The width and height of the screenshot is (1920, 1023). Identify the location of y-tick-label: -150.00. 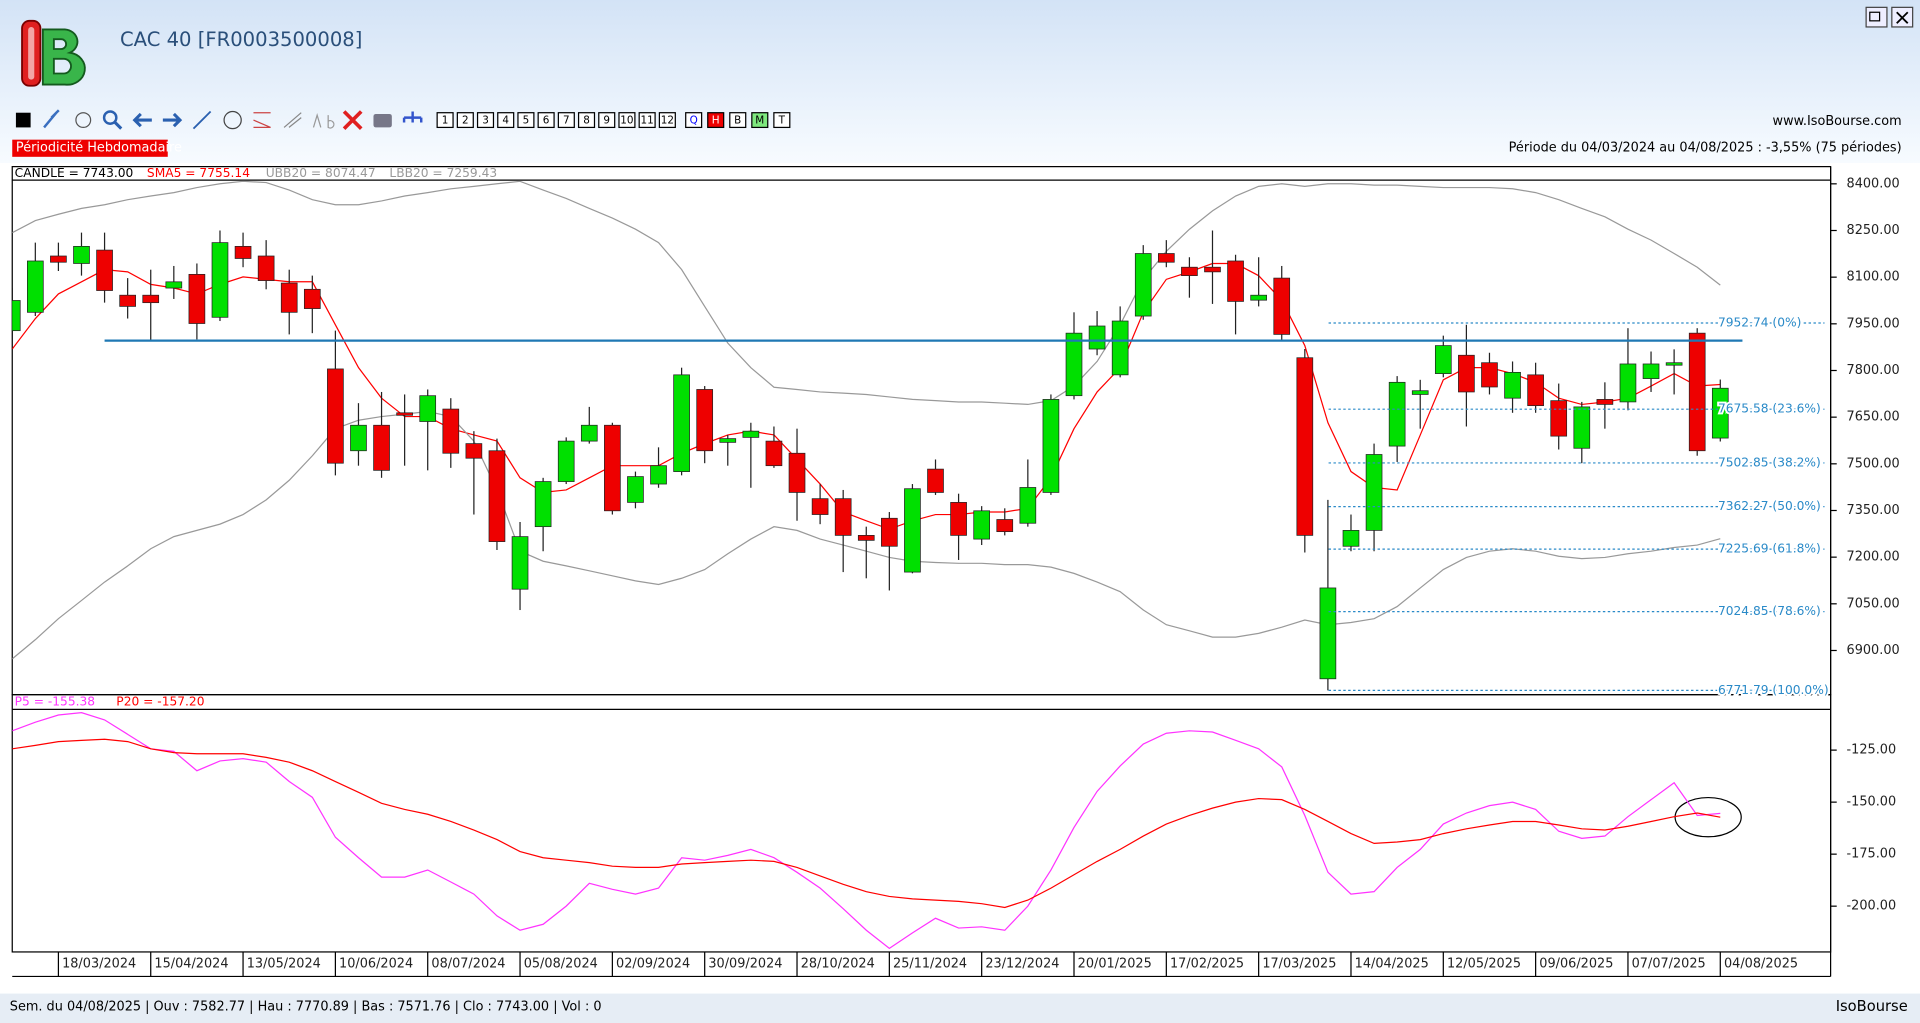
(1872, 802).